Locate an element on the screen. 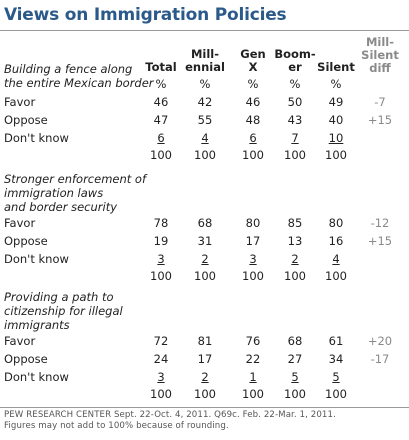  row-label-0-0: Favor is located at coordinates (20, 102).